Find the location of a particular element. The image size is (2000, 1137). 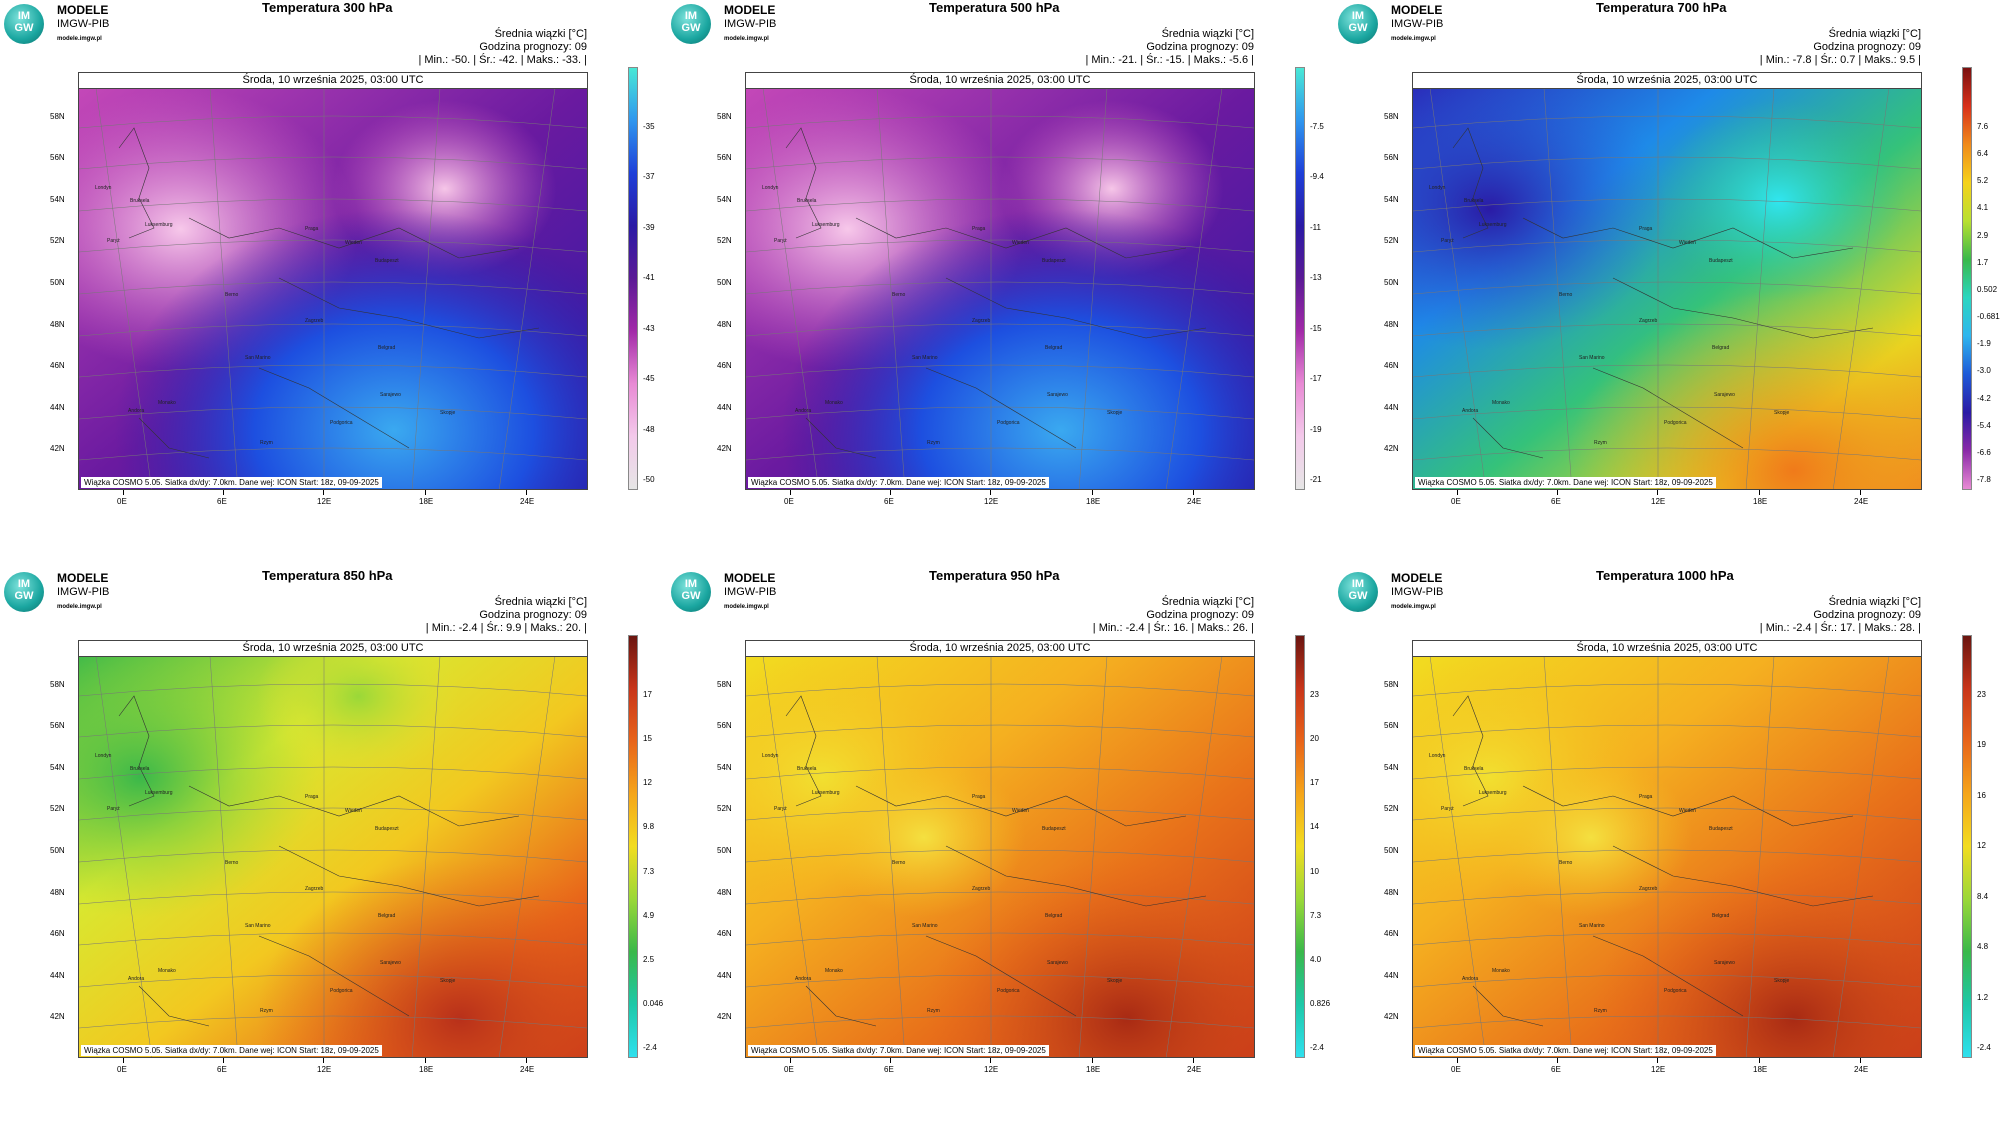

latitude-label: 42N is located at coordinates (1391, 1016).